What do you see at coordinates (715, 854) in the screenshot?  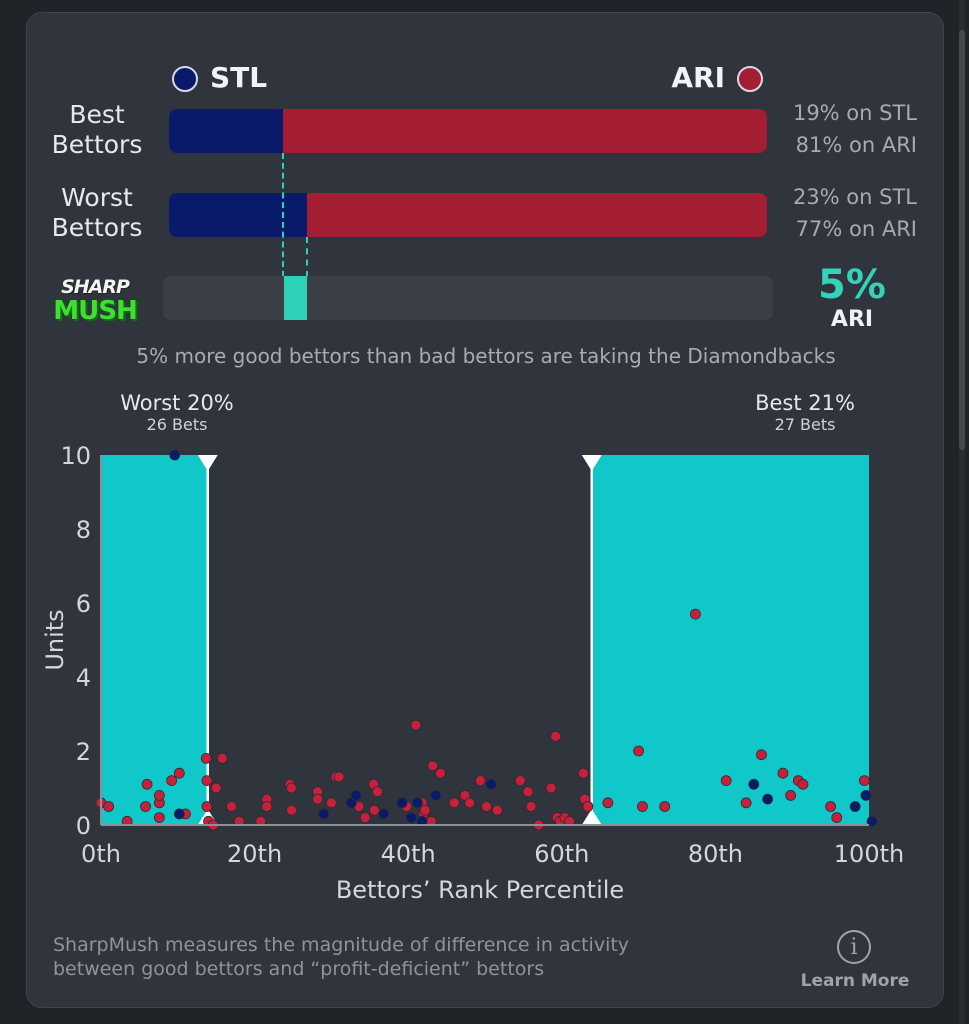 I see `x-tick-label: 80th` at bounding box center [715, 854].